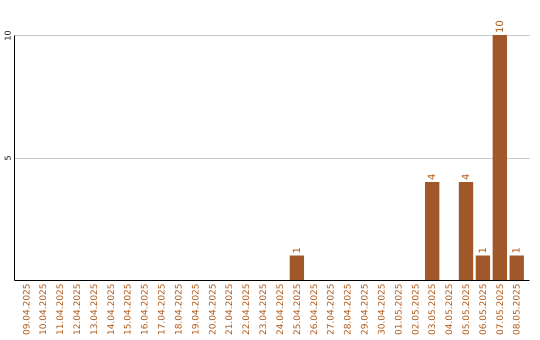 Image resolution: width=540 pixels, height=340 pixels. I want to click on x-tick-label: 24.04.2025, so click(281, 310).